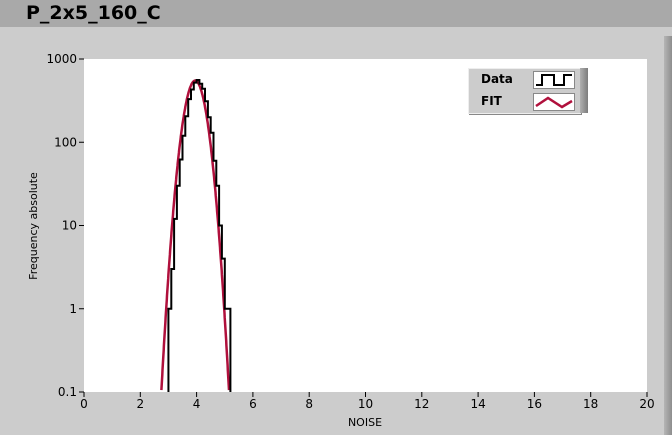  I want to click on y-tick-label: 100, so click(65, 142).